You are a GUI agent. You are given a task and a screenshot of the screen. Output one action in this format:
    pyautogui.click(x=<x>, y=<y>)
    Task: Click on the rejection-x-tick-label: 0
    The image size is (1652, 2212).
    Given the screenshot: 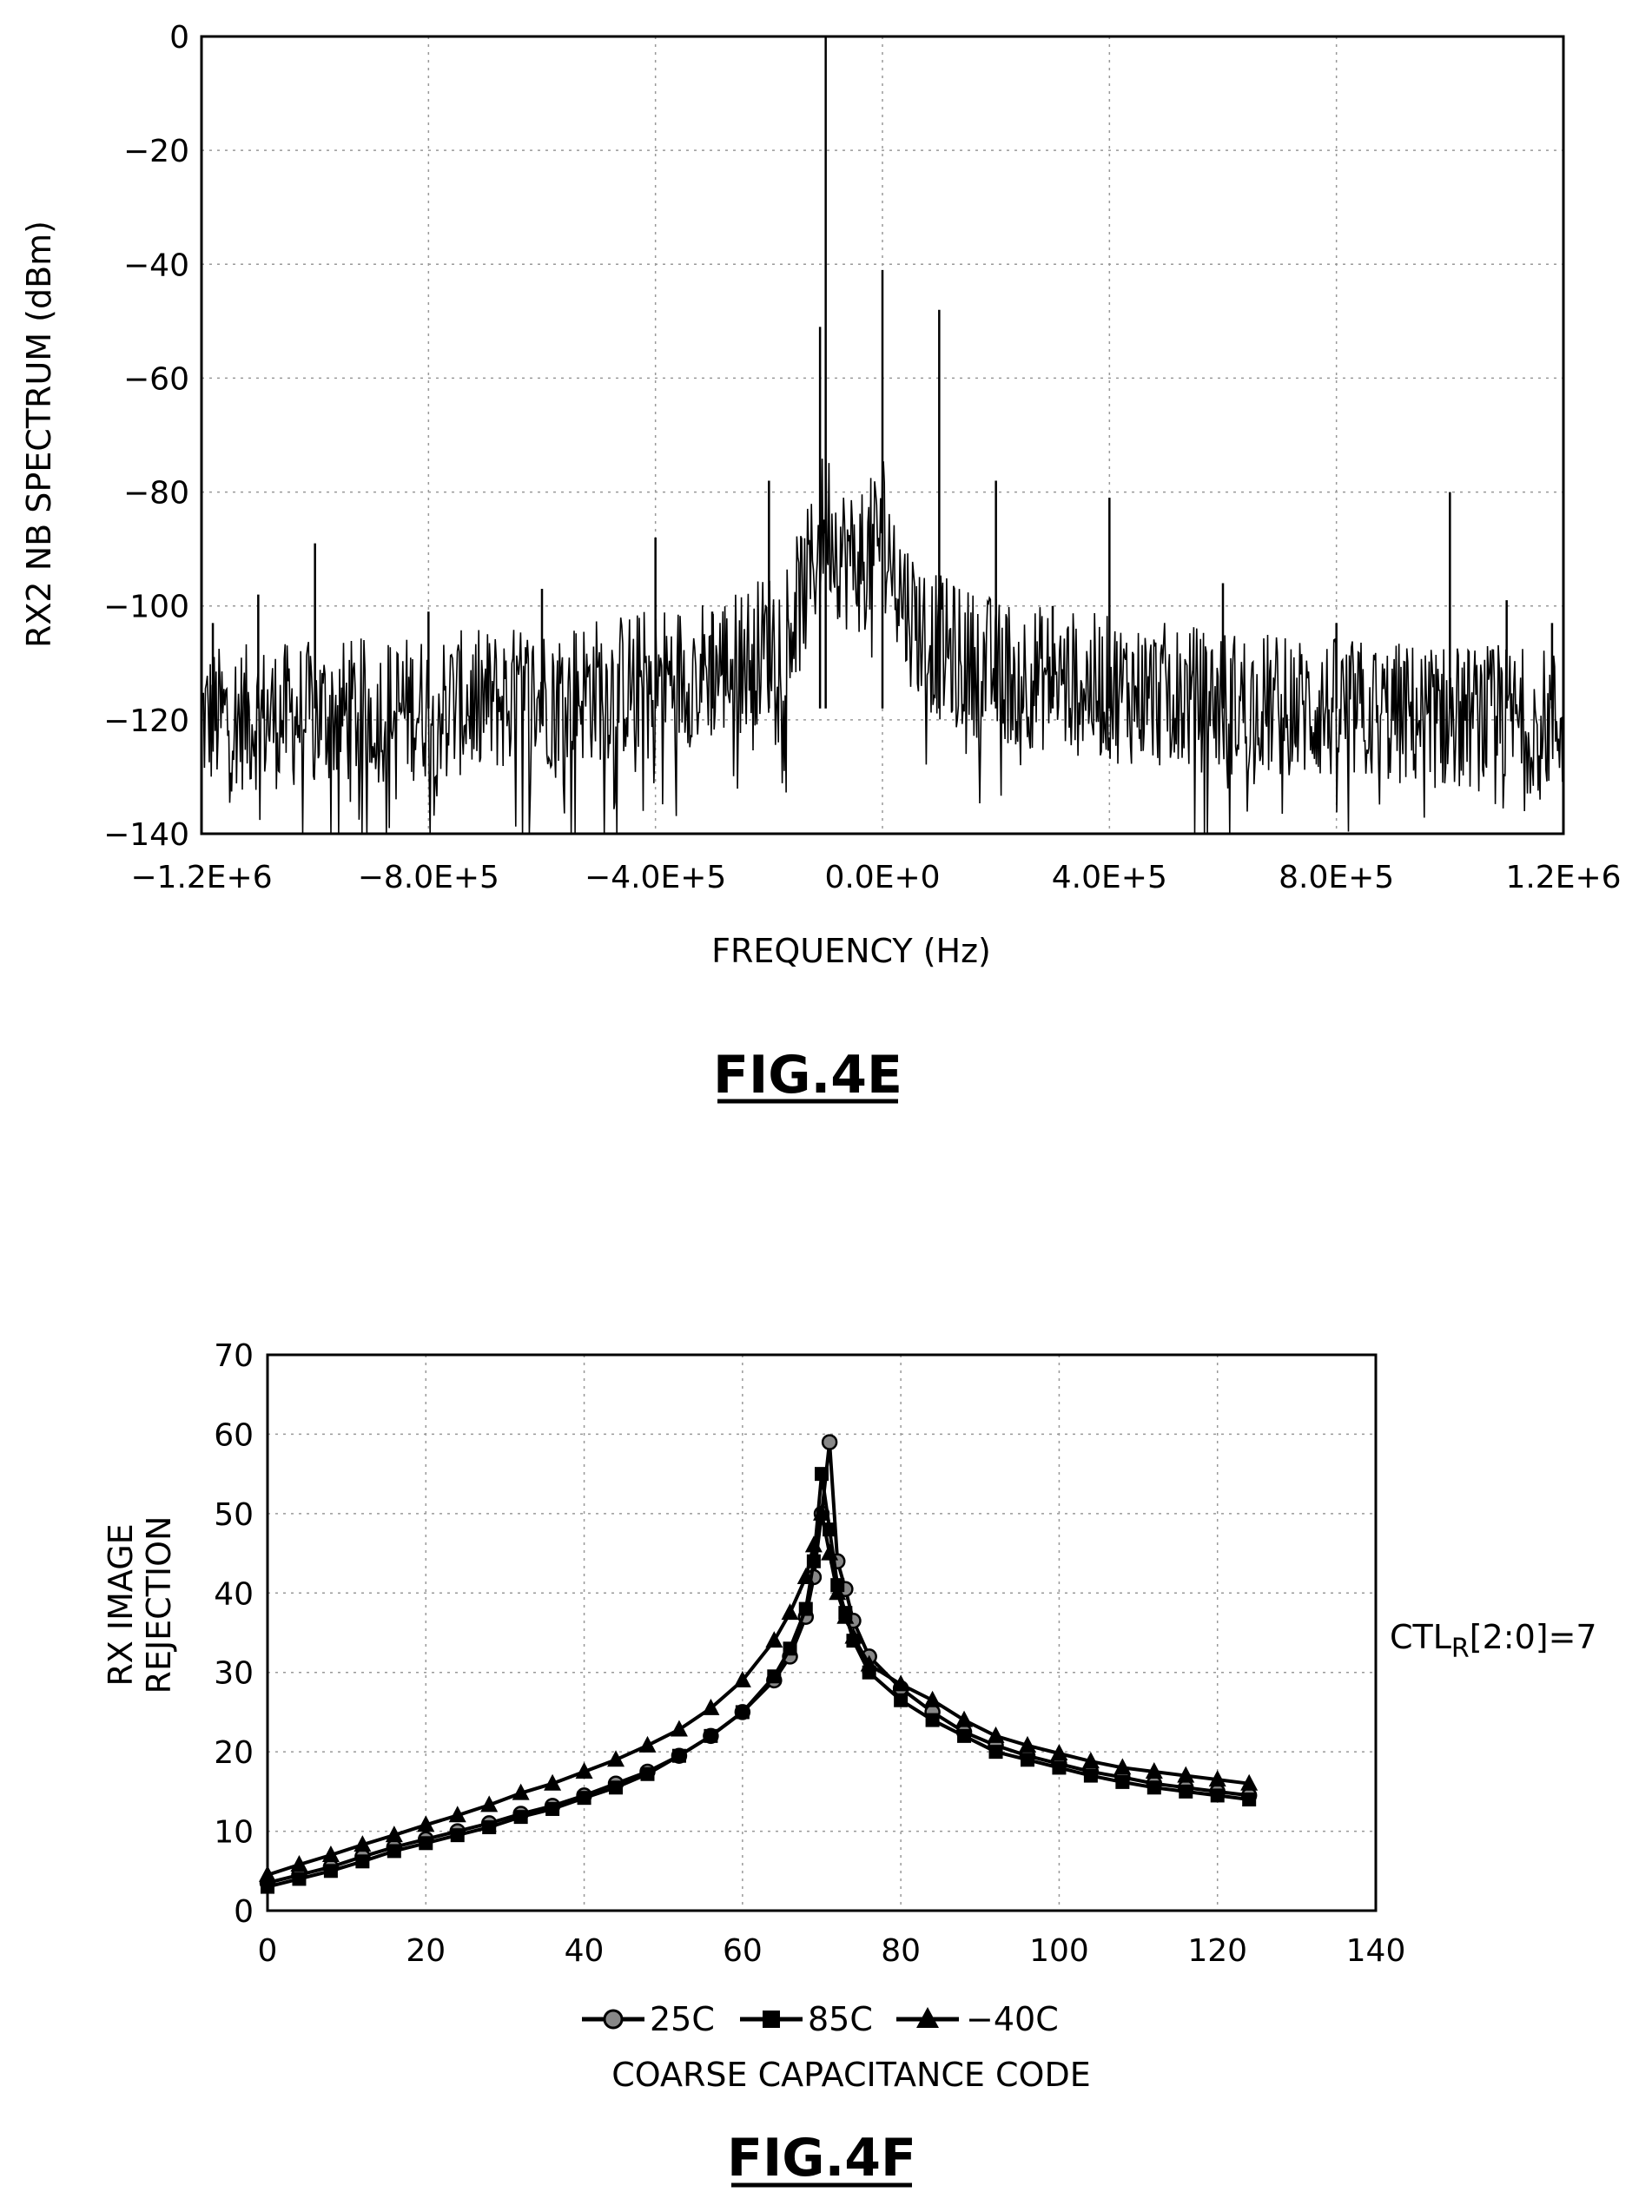 What is the action you would take?
    pyautogui.click(x=268, y=1951)
    